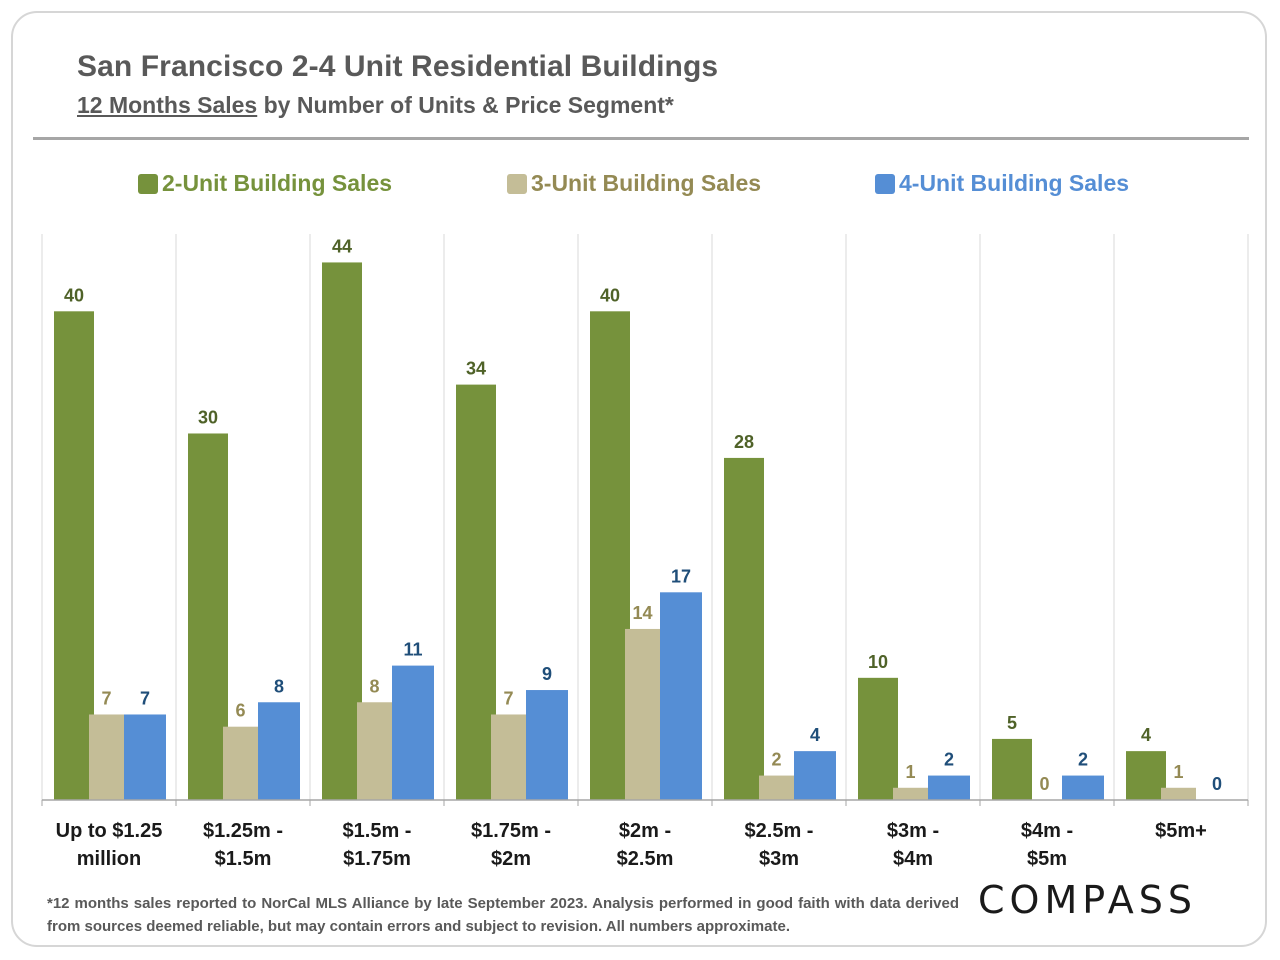  I want to click on data-label-4-unit: 8, so click(279, 686).